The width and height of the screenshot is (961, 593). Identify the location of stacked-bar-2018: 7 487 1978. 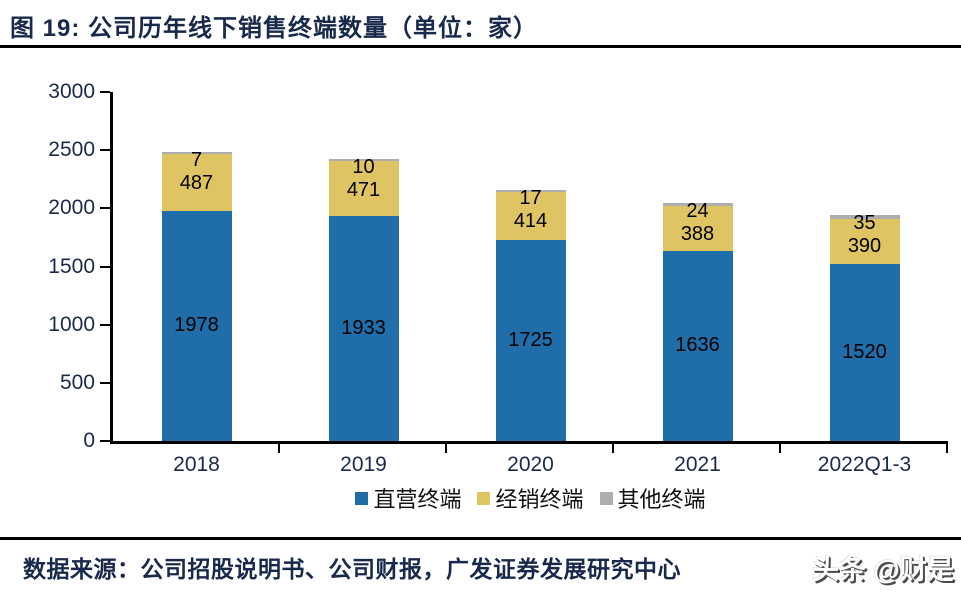
(196, 295).